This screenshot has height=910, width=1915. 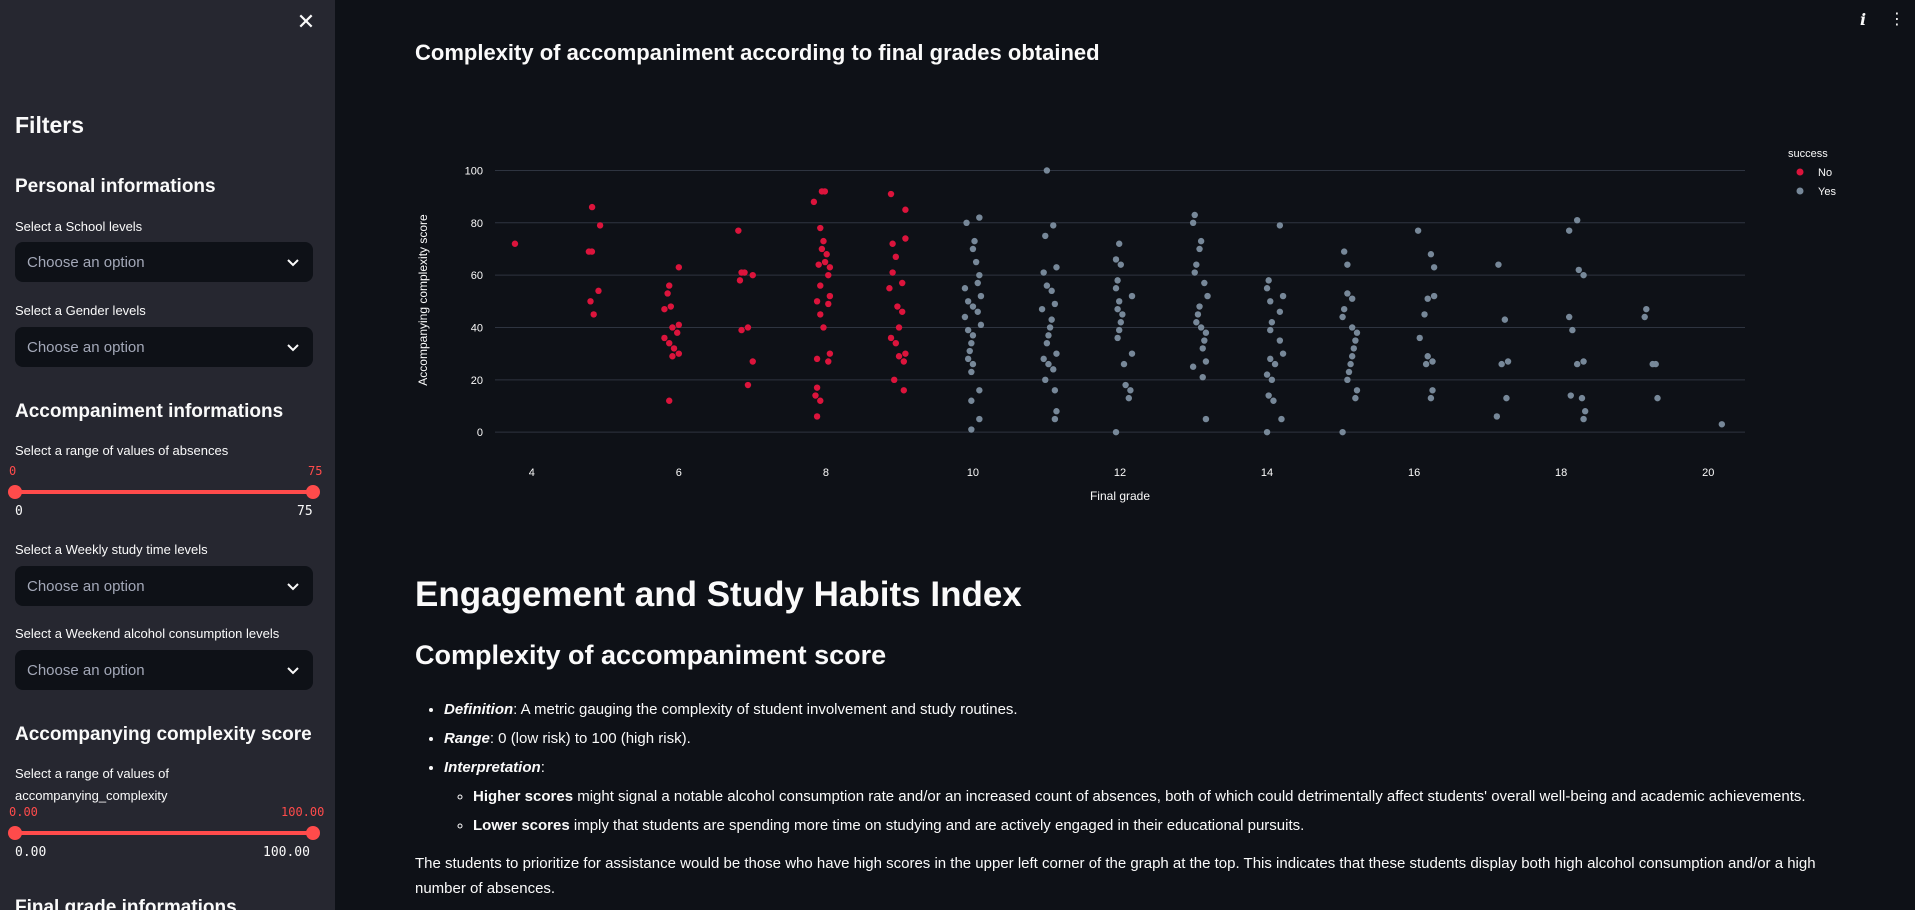 I want to click on x-tick-label: 4, so click(x=532, y=473).